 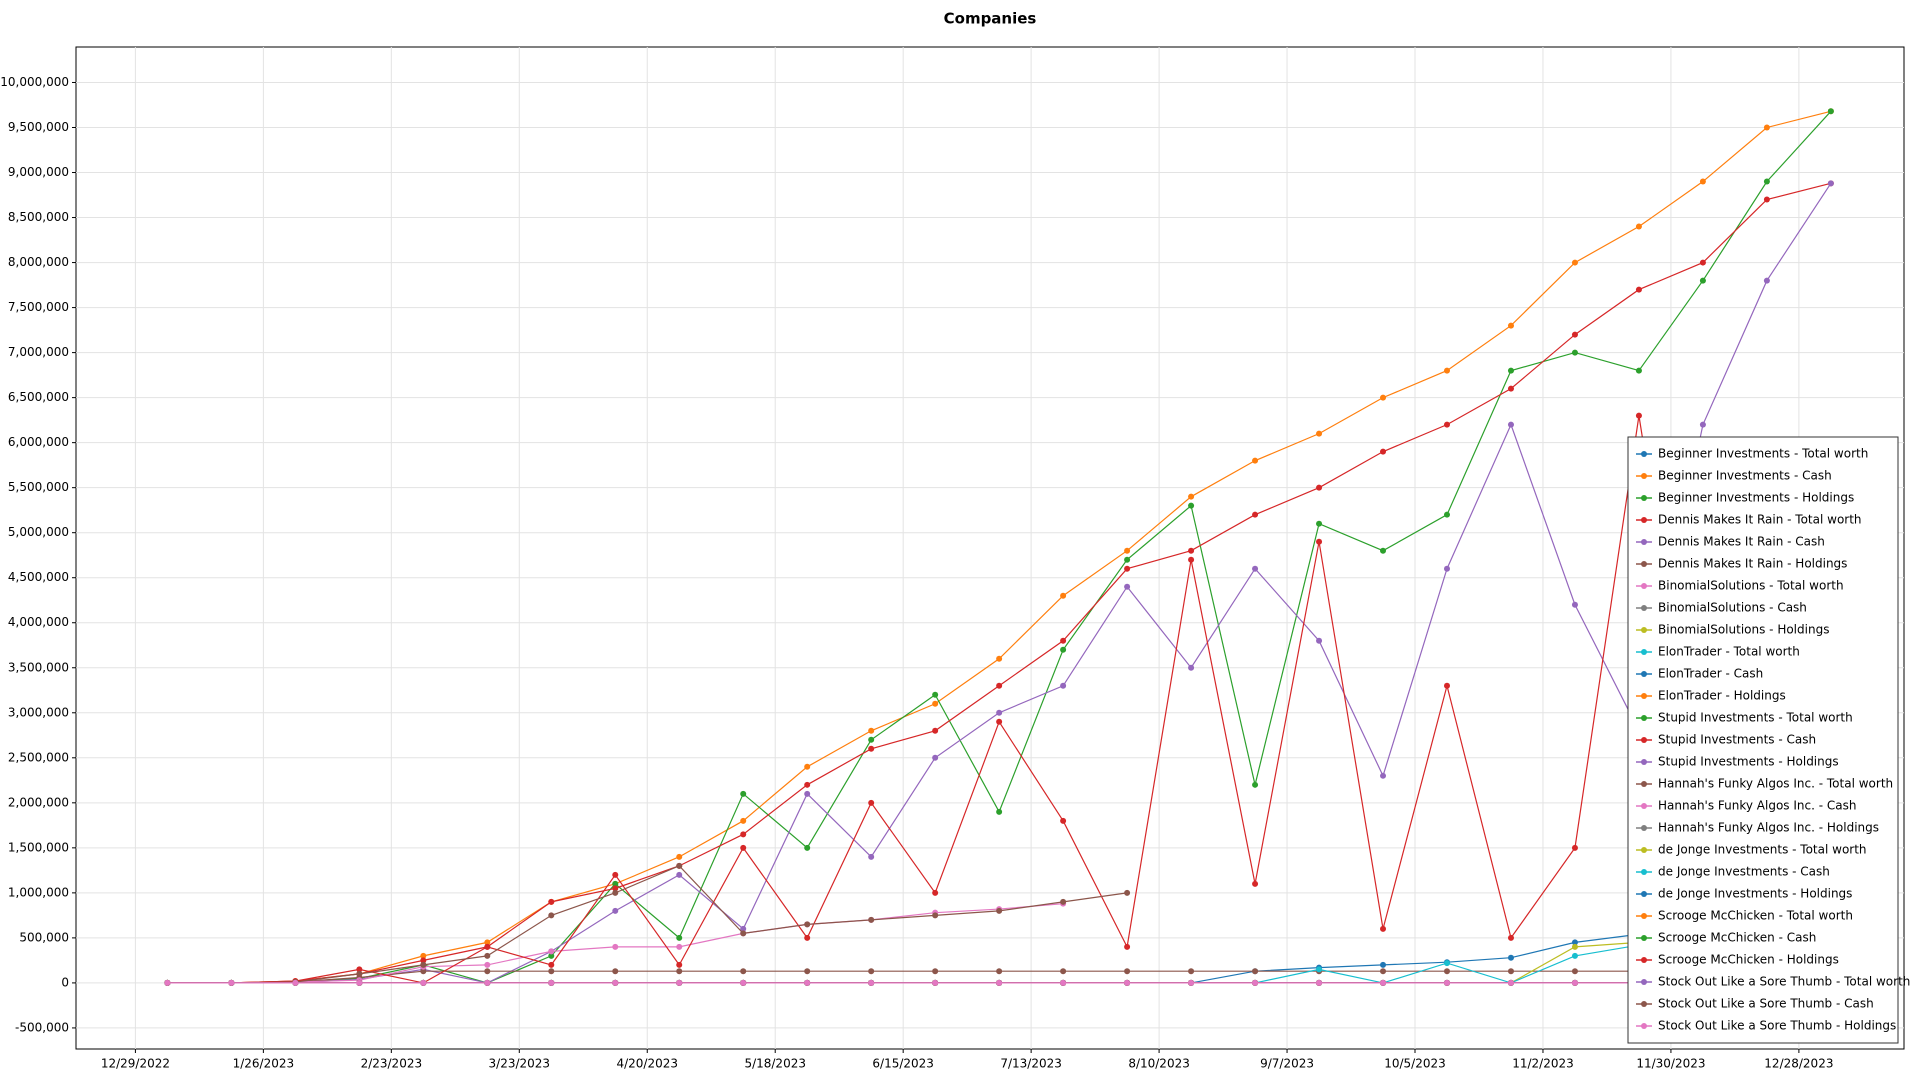 What do you see at coordinates (1752, 564) in the screenshot?
I see `legend-label: Dennis Makes It Rain - Holdings` at bounding box center [1752, 564].